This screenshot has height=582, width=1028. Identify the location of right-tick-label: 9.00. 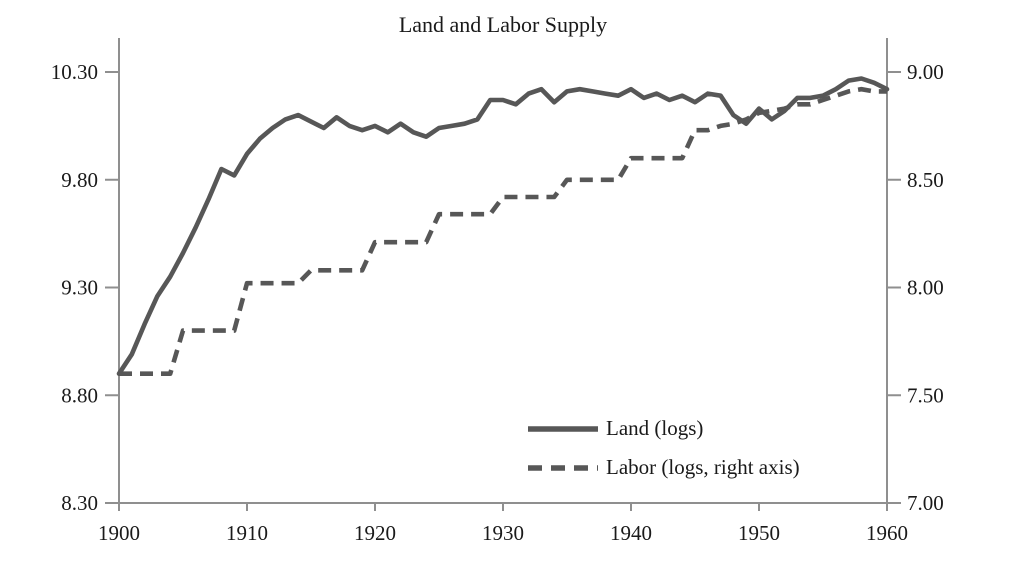
(925, 72).